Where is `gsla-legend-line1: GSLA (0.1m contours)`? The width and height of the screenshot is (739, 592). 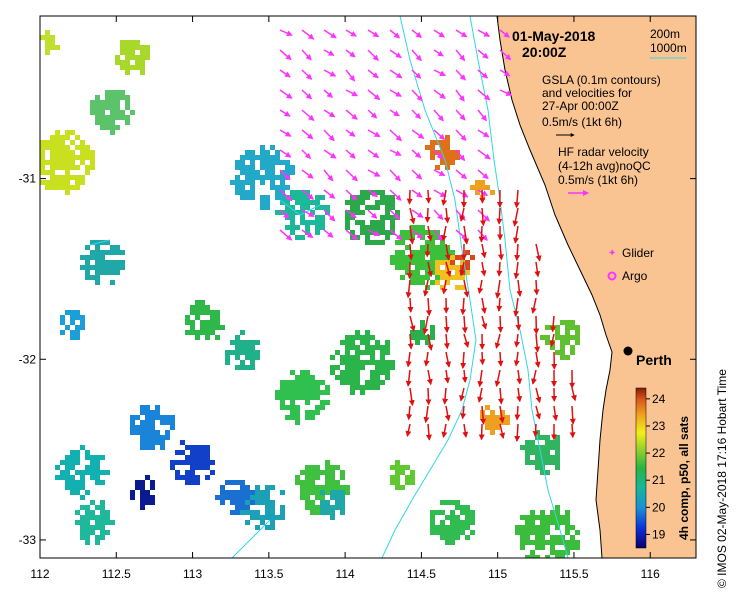
gsla-legend-line1: GSLA (0.1m contours) is located at coordinates (601, 80).